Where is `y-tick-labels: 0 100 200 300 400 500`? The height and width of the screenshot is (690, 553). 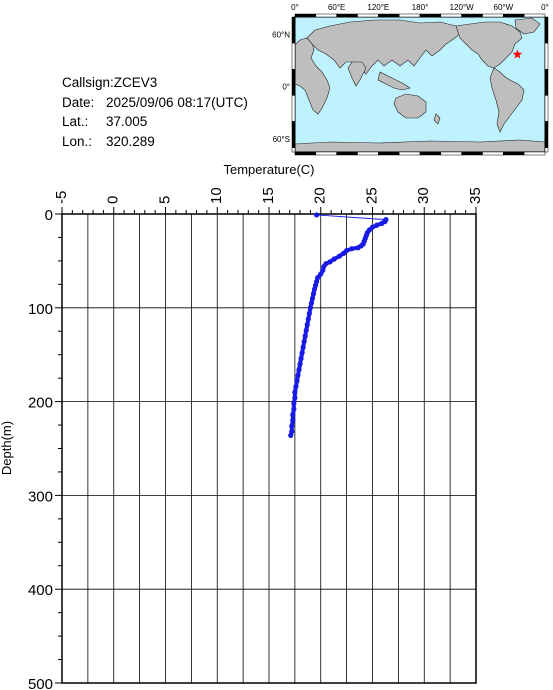
y-tick-labels: 0 100 200 300 400 500 is located at coordinates (40, 448).